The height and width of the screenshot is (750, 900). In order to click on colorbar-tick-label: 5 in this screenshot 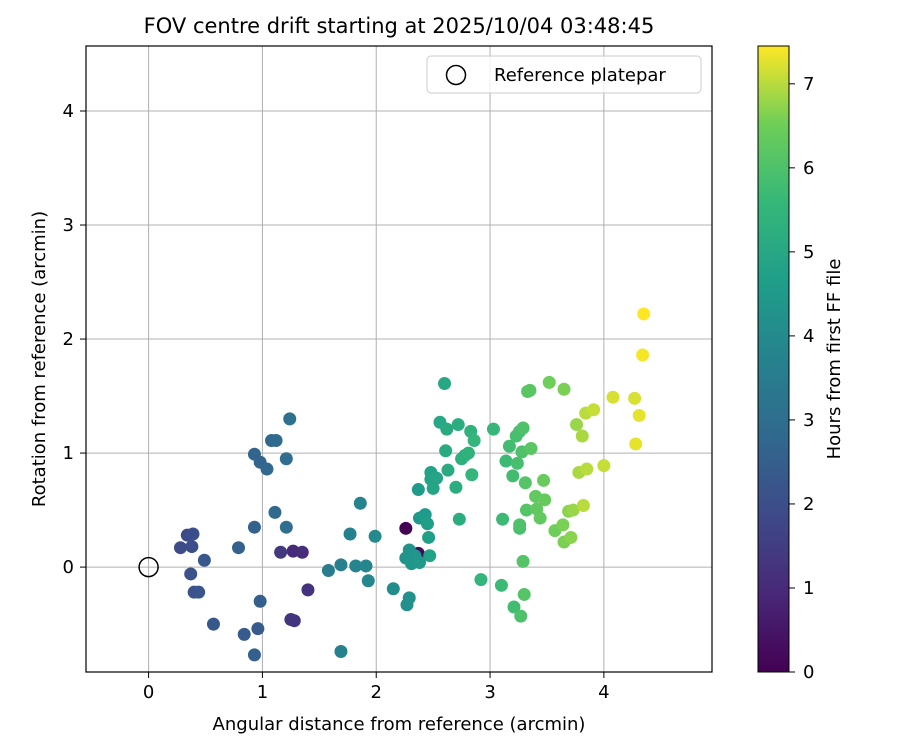, I will do `click(808, 252)`.